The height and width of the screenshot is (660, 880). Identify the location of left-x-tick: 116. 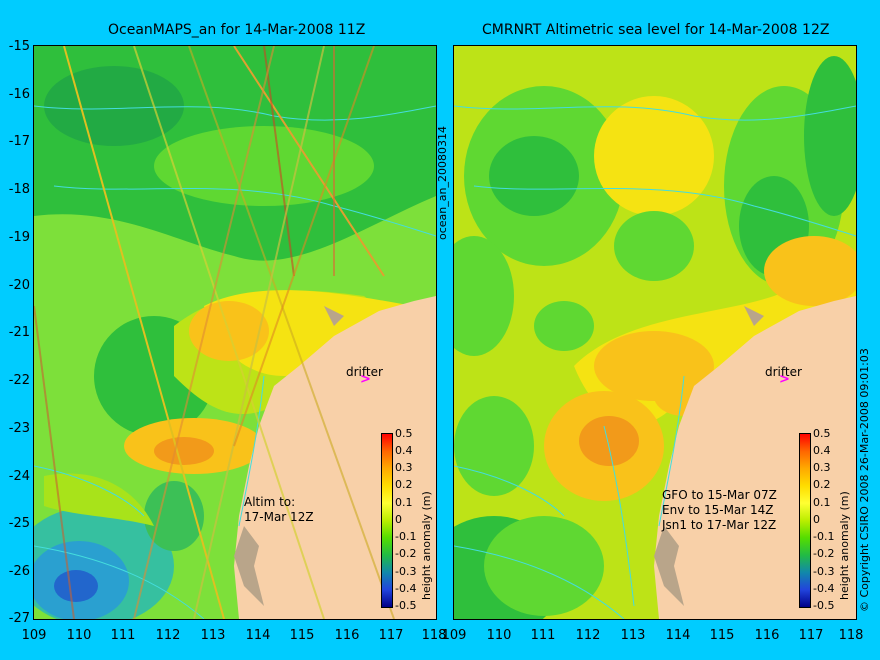
(347, 635).